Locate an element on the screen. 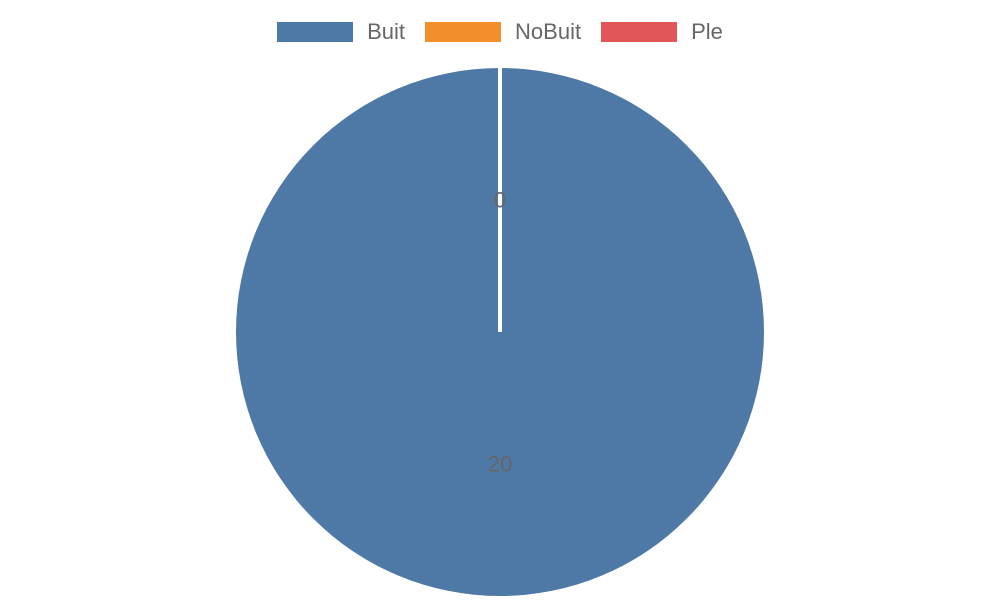  legend-label-ple: Ple is located at coordinates (707, 31).